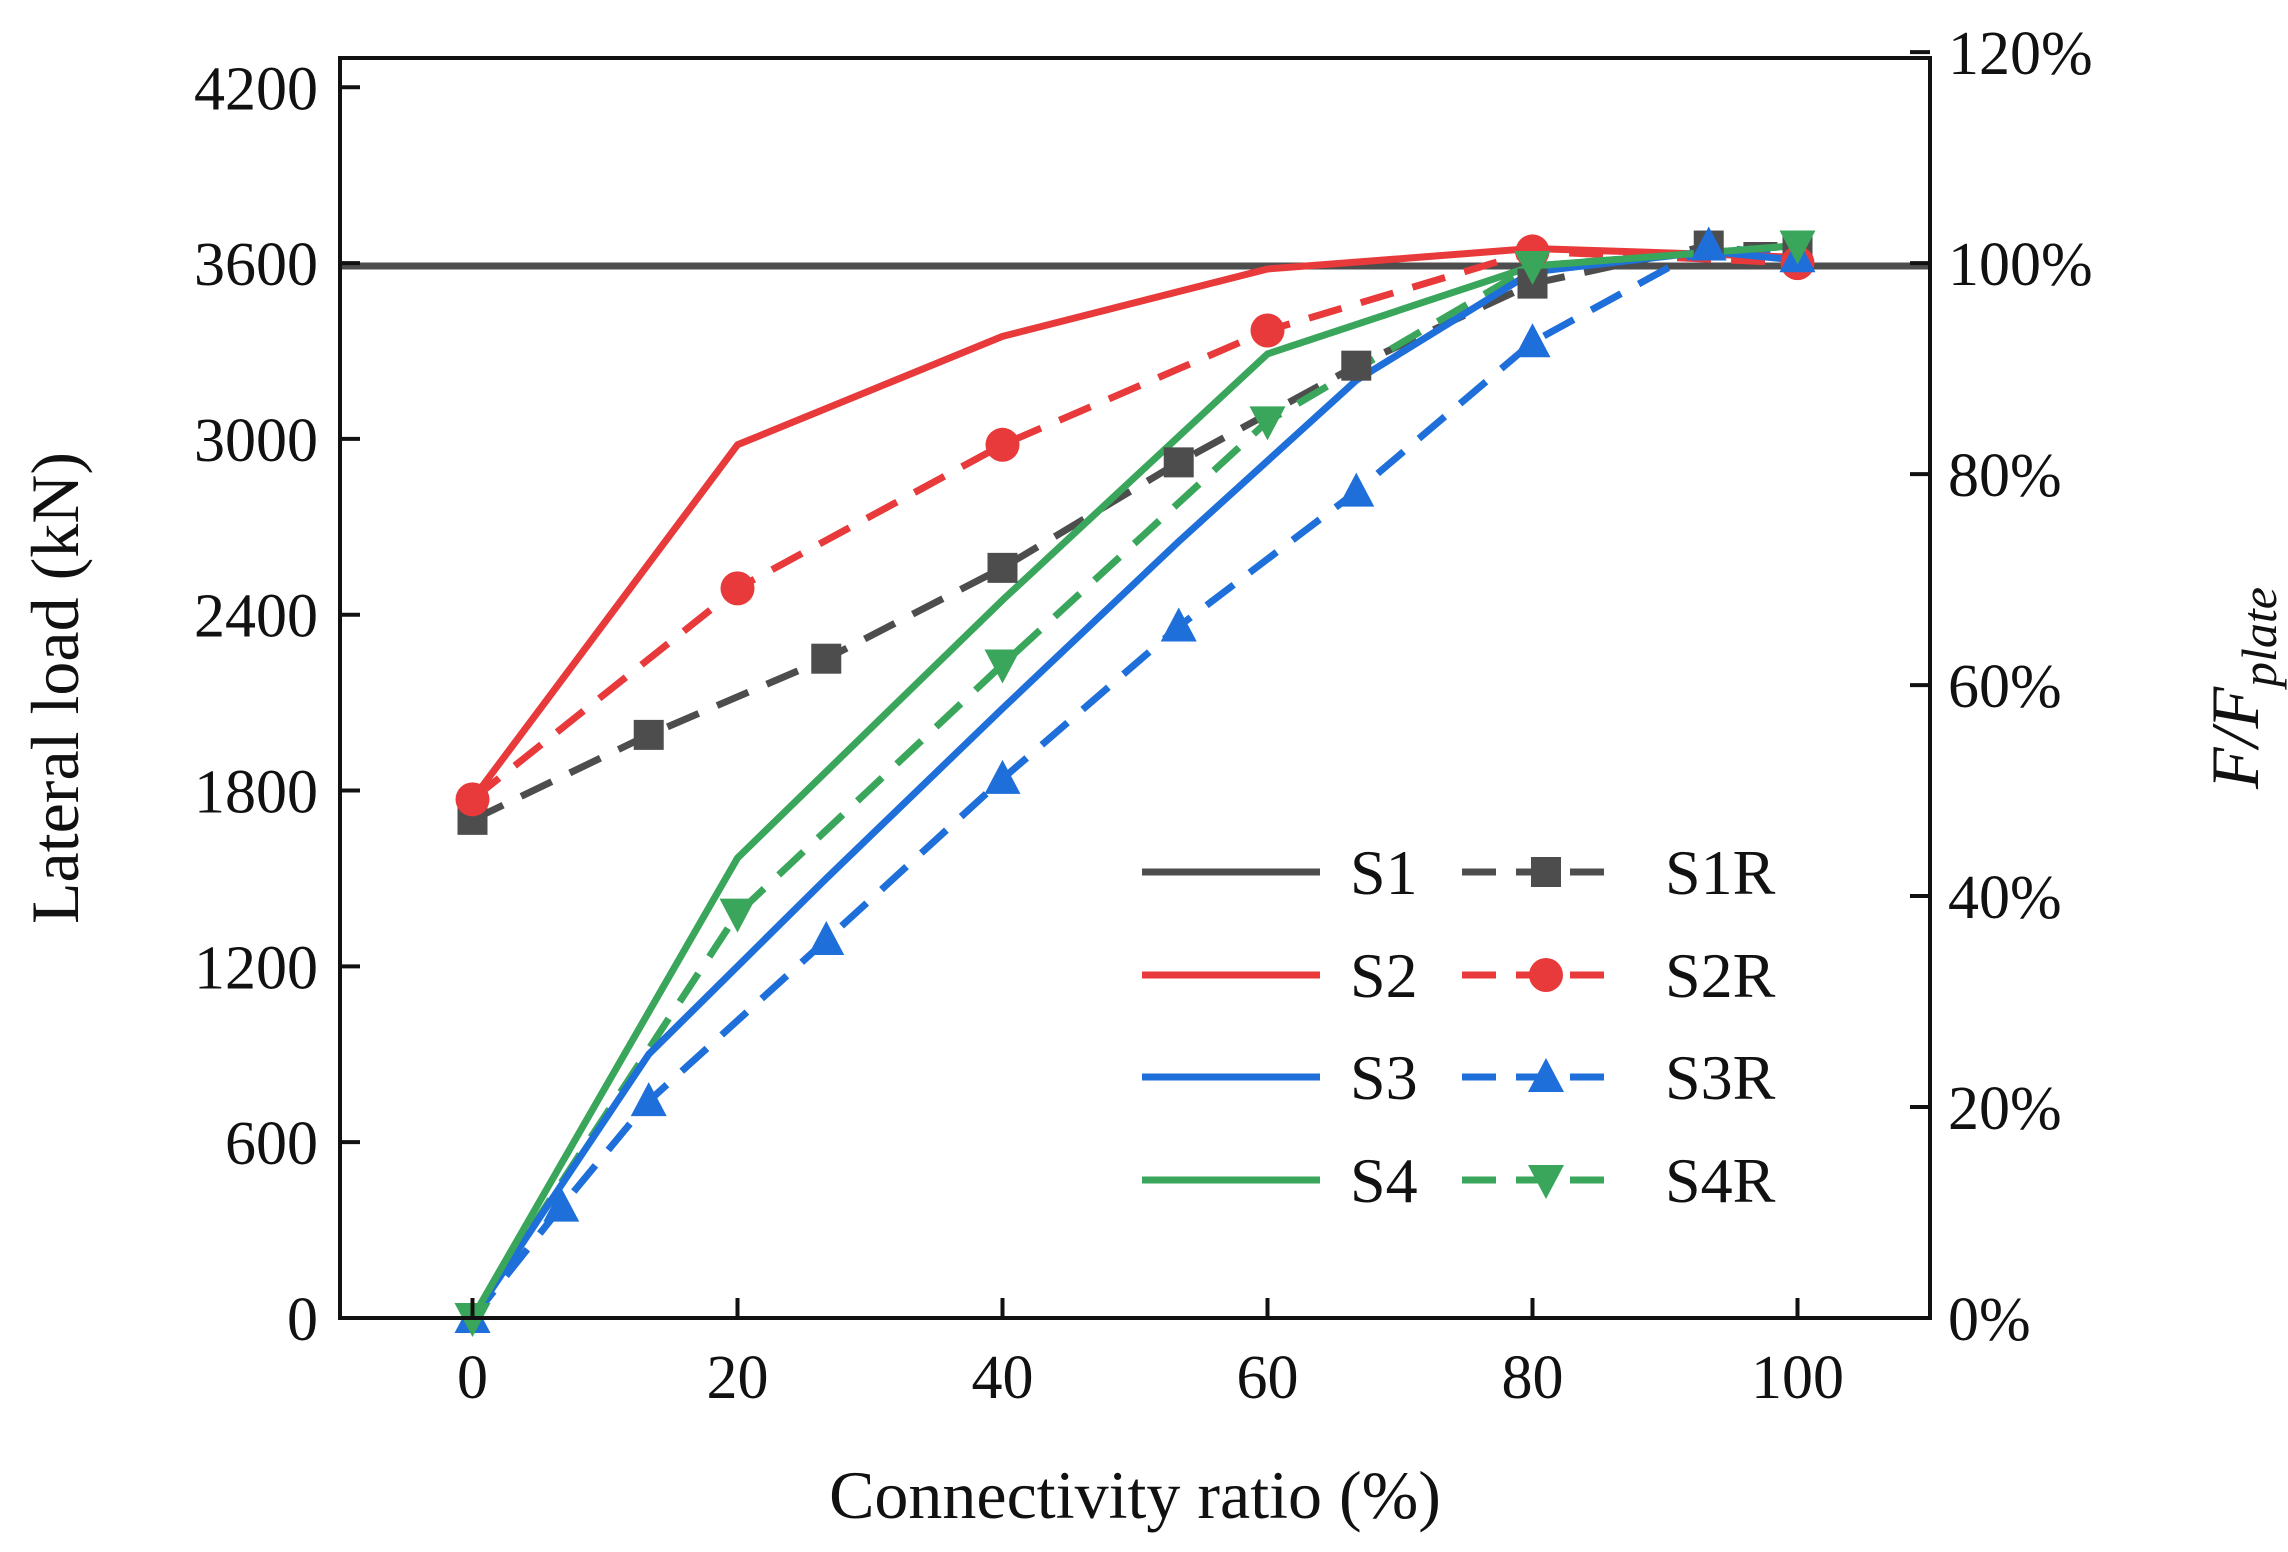 This screenshot has height=1552, width=2288. What do you see at coordinates (738, 1378) in the screenshot?
I see `x-tick-label: 20` at bounding box center [738, 1378].